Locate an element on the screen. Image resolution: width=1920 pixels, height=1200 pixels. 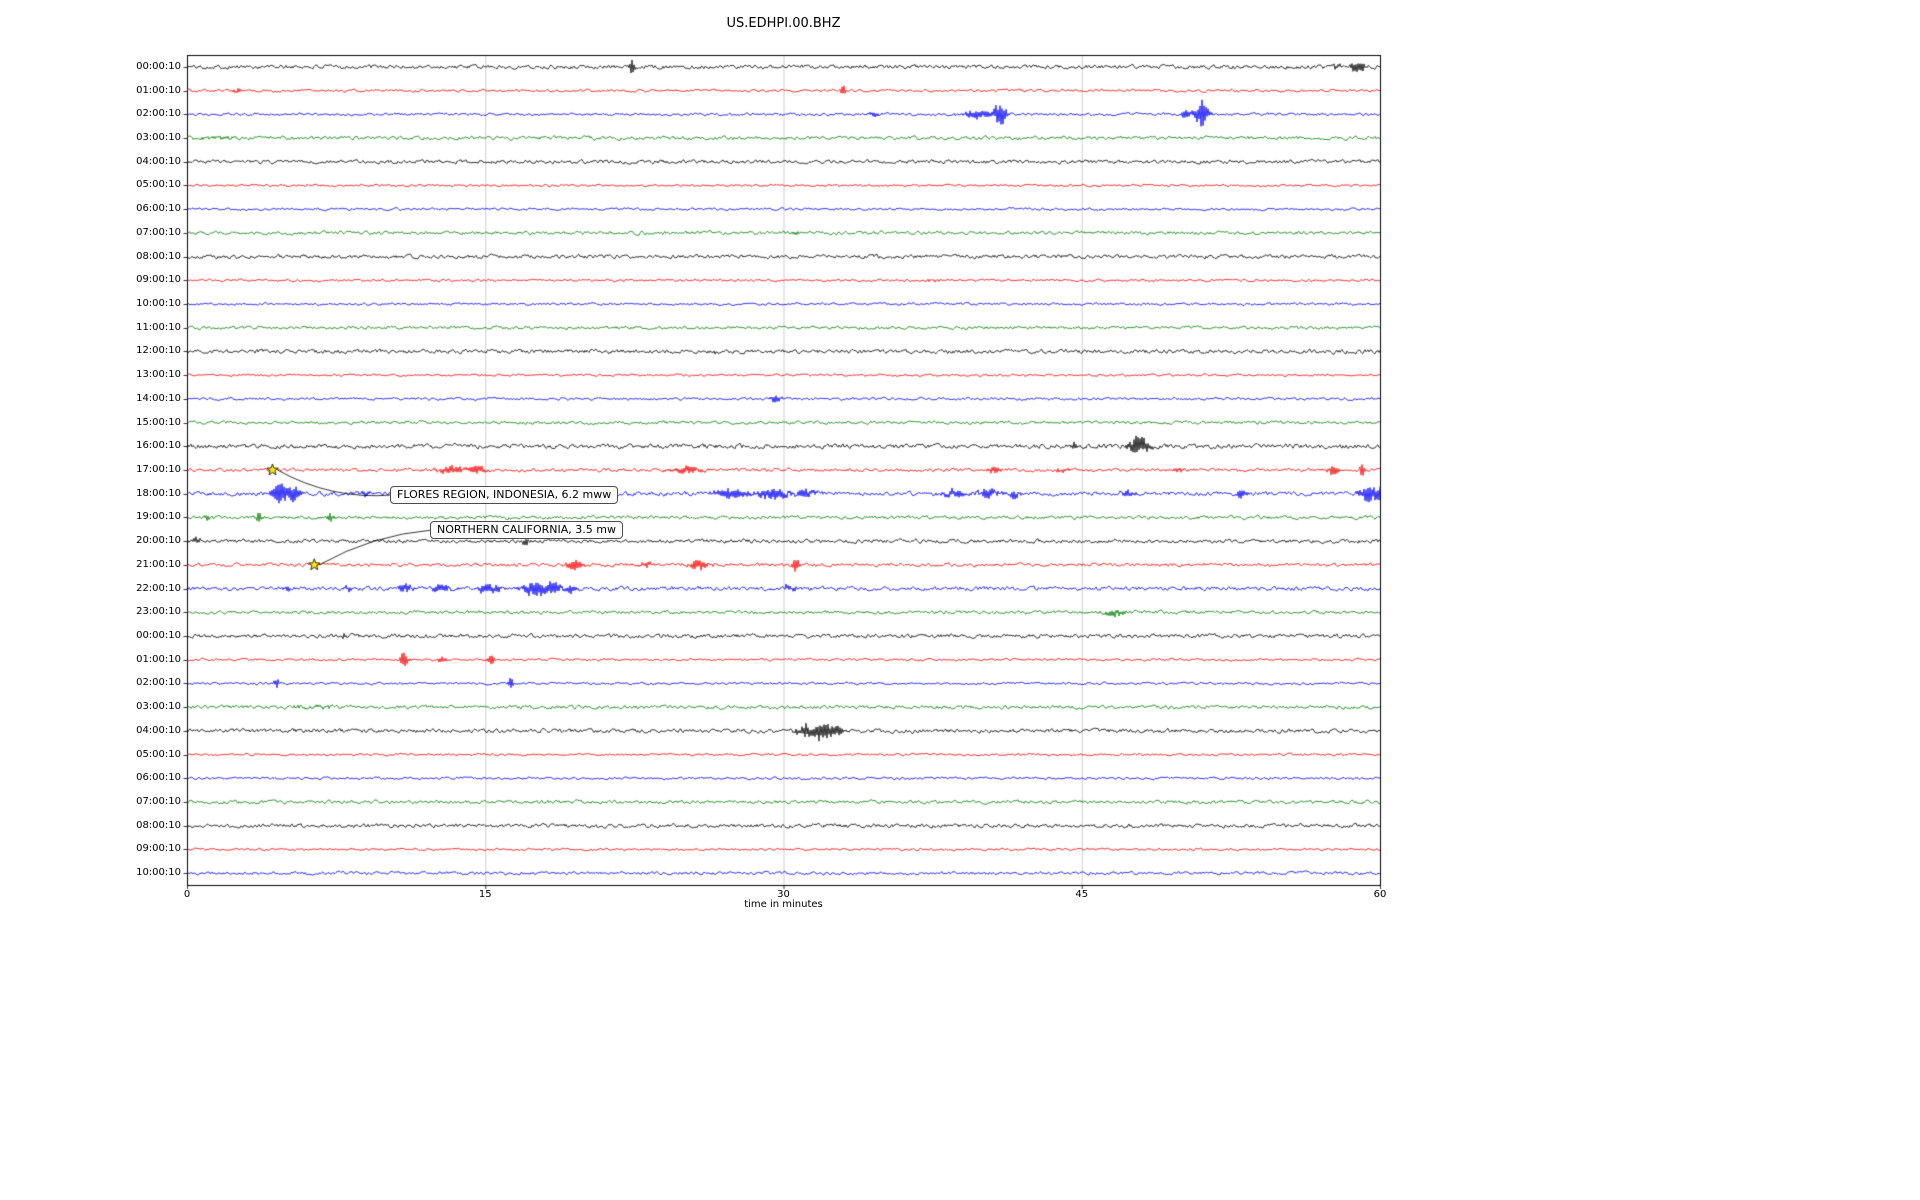
trace-label: 16:00:10 is located at coordinates (158, 446).